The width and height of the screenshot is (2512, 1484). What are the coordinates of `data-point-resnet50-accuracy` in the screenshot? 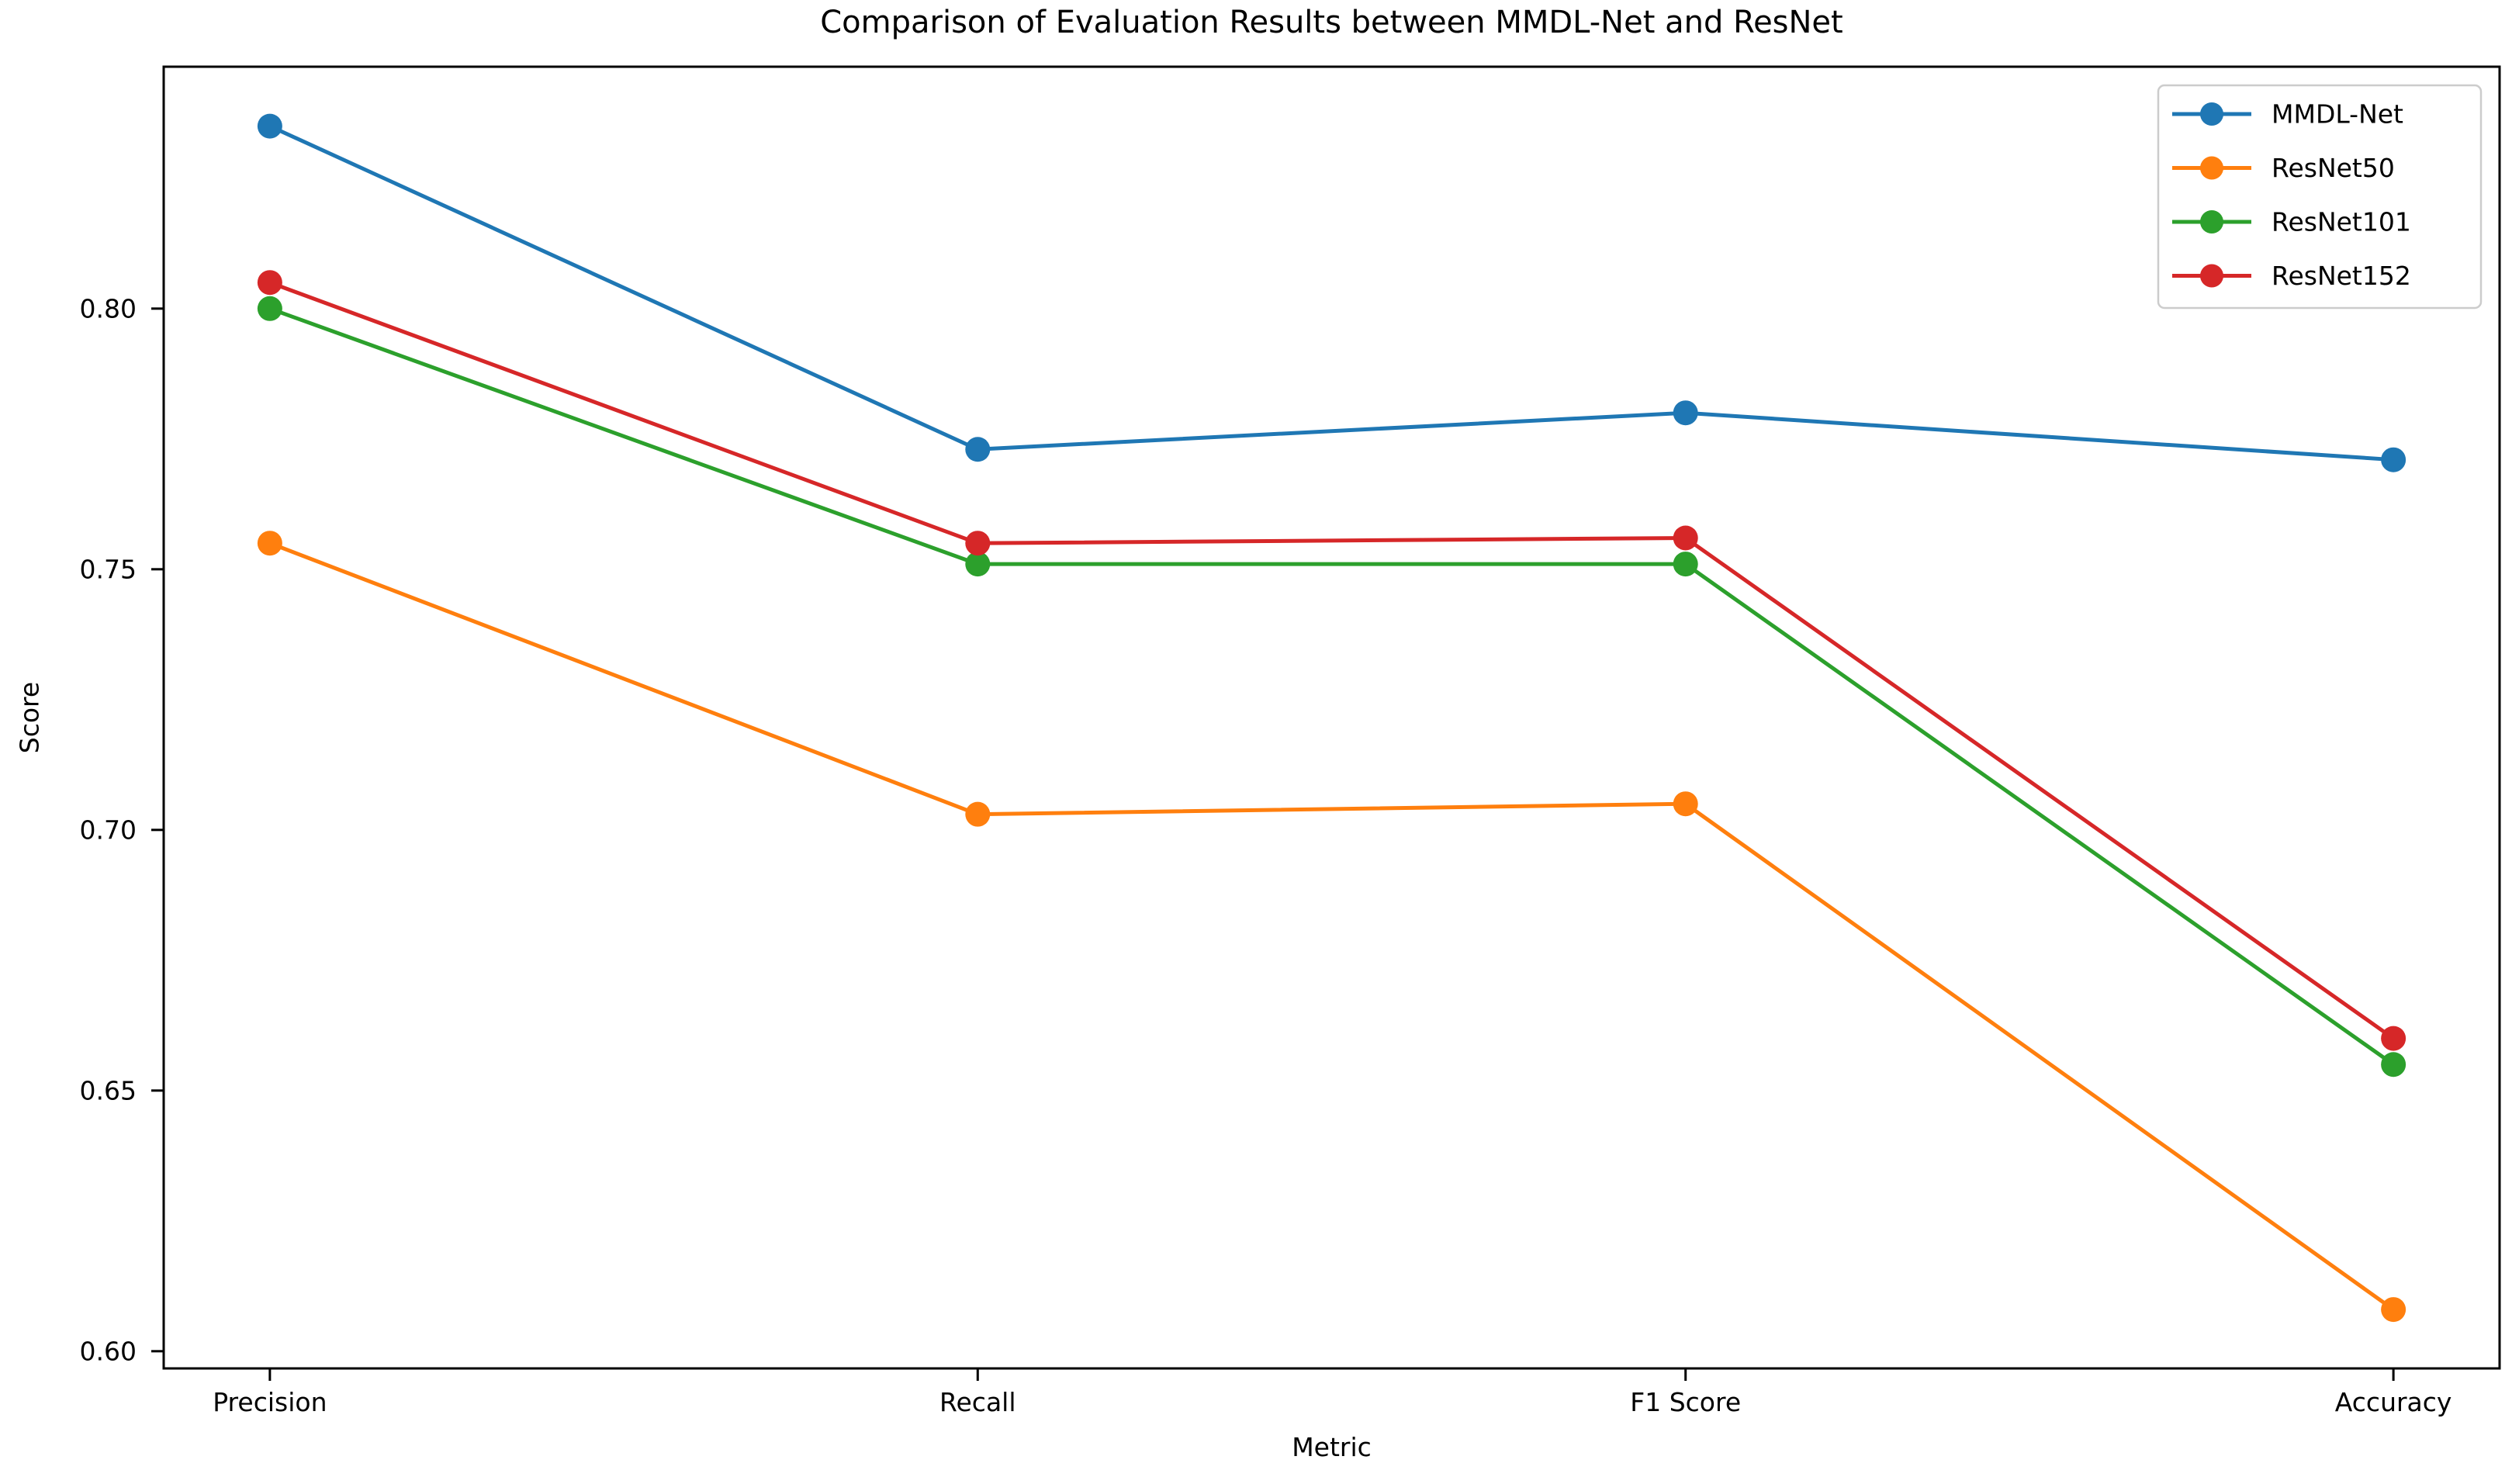 It's located at (2393, 1310).